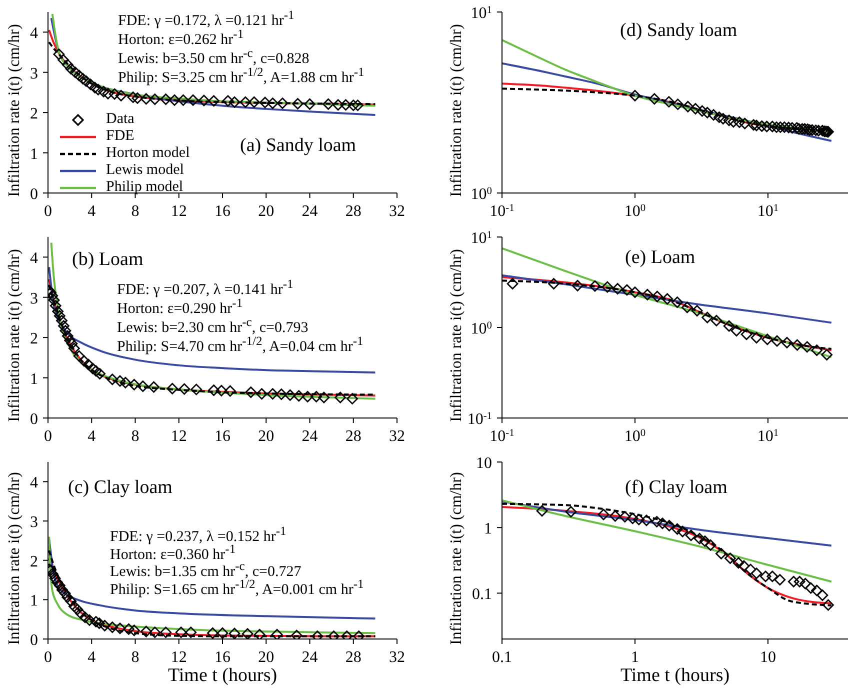  I want to click on x-tick-label: 0.1, so click(502, 657).